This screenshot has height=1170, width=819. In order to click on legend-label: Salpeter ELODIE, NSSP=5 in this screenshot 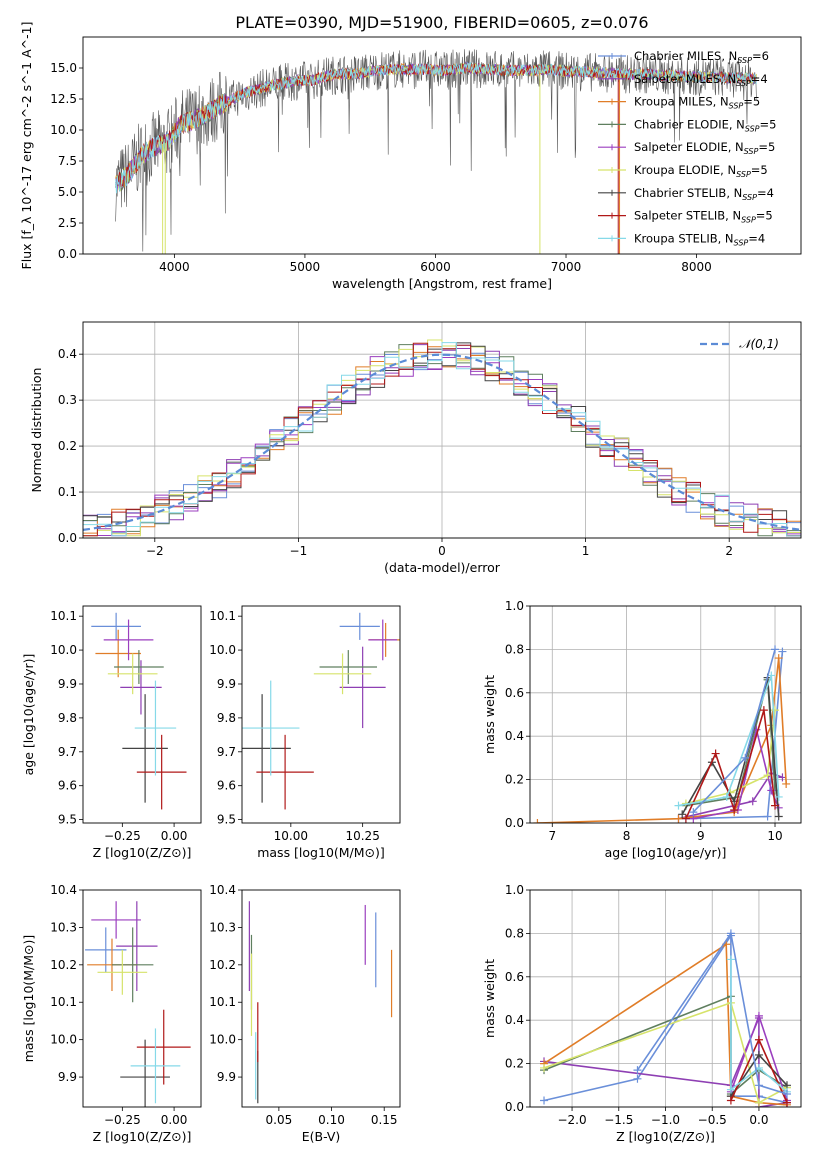, I will do `click(704, 148)`.